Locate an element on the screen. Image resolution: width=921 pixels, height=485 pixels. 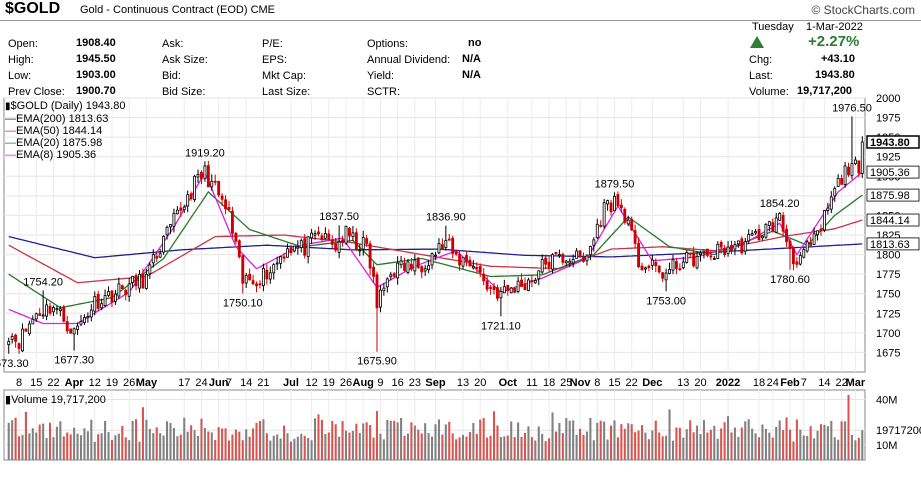
volume-label: Volume: is located at coordinates (769, 92).